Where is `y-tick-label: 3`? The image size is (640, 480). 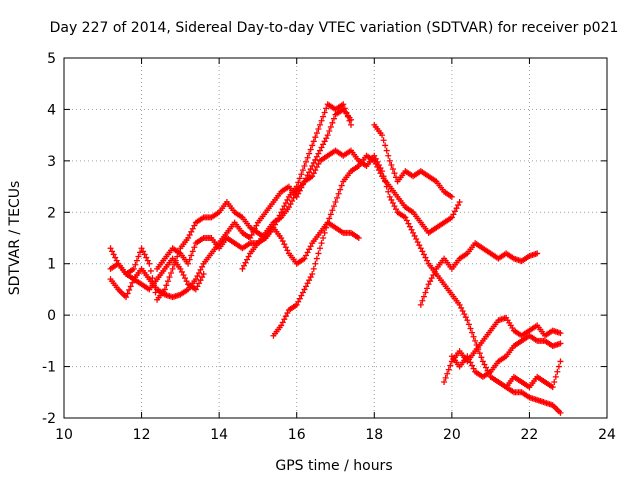
y-tick-label: 3 is located at coordinates (51, 162).